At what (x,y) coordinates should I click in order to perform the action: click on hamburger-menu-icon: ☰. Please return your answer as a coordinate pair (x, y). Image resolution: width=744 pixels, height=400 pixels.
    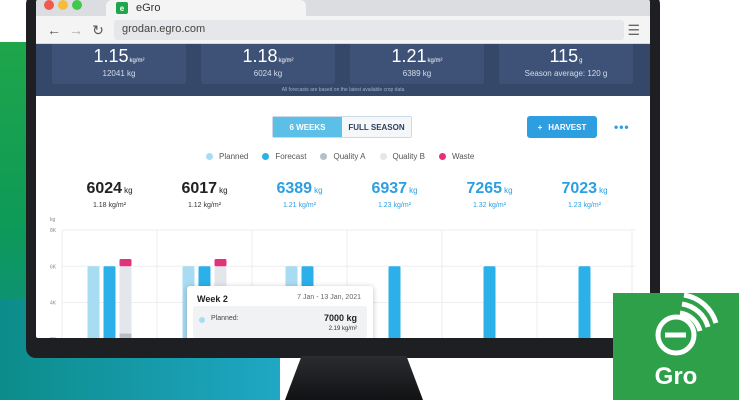
    Looking at the image, I should click on (633, 30).